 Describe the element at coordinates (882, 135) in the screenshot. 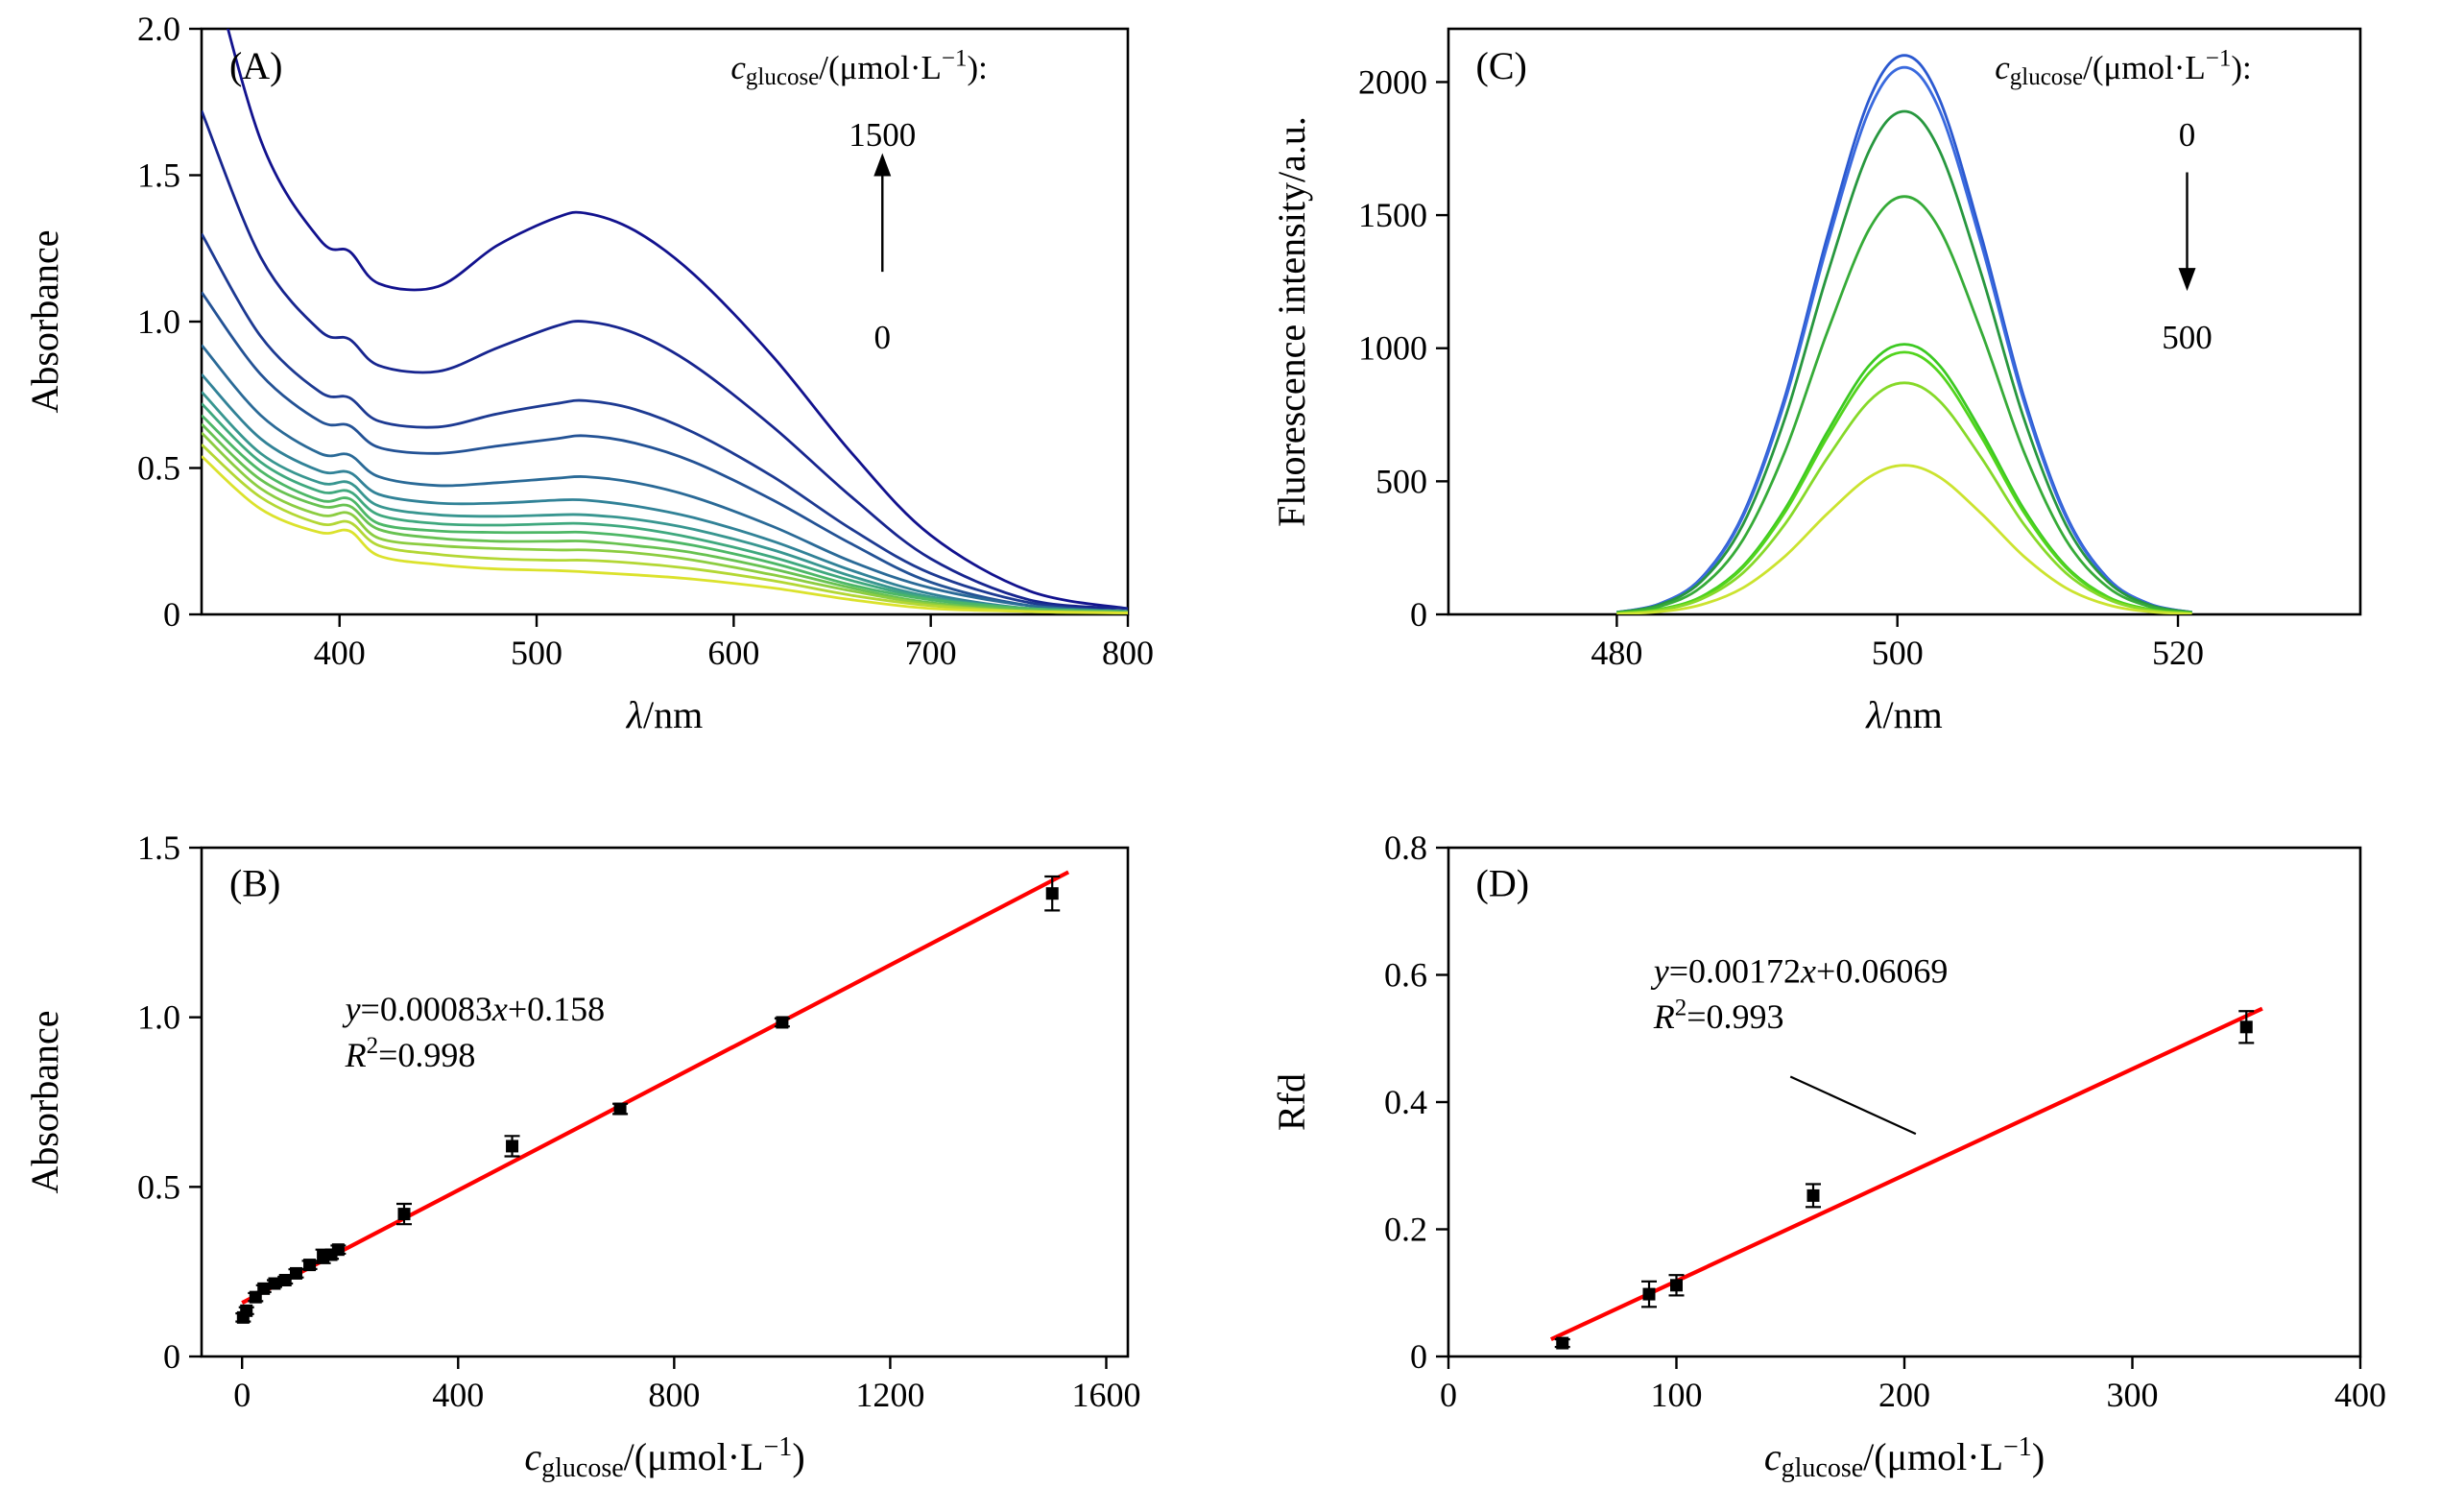

I see `concentration-top-value: 1500` at that location.